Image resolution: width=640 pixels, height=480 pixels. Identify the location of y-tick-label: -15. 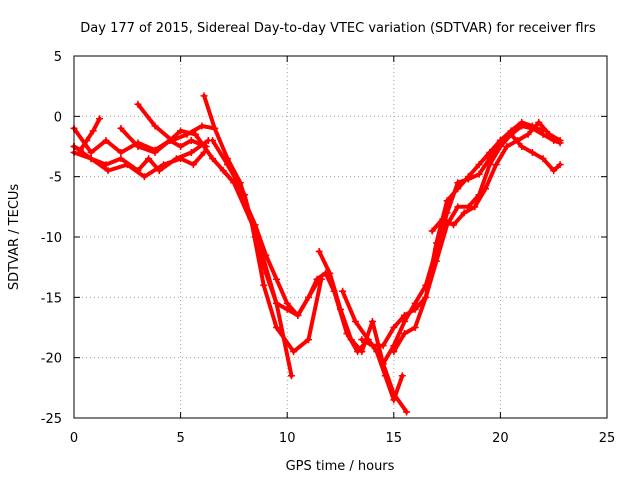
(51, 298).